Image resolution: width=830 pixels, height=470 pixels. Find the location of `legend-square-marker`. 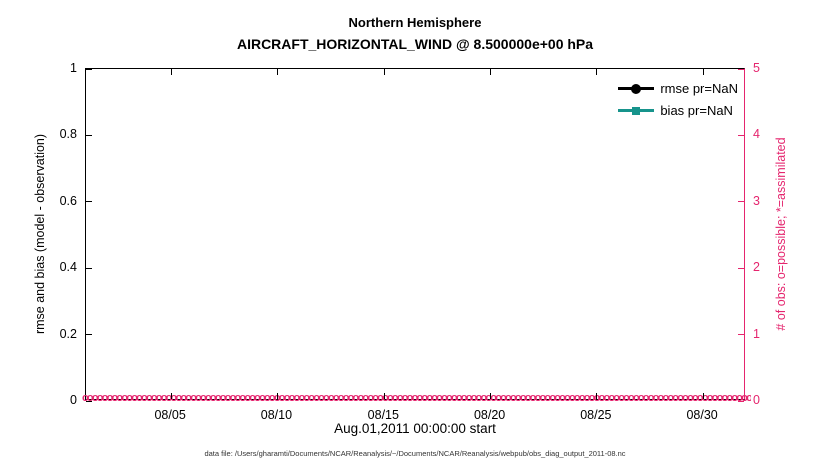

legend-square-marker is located at coordinates (636, 110).